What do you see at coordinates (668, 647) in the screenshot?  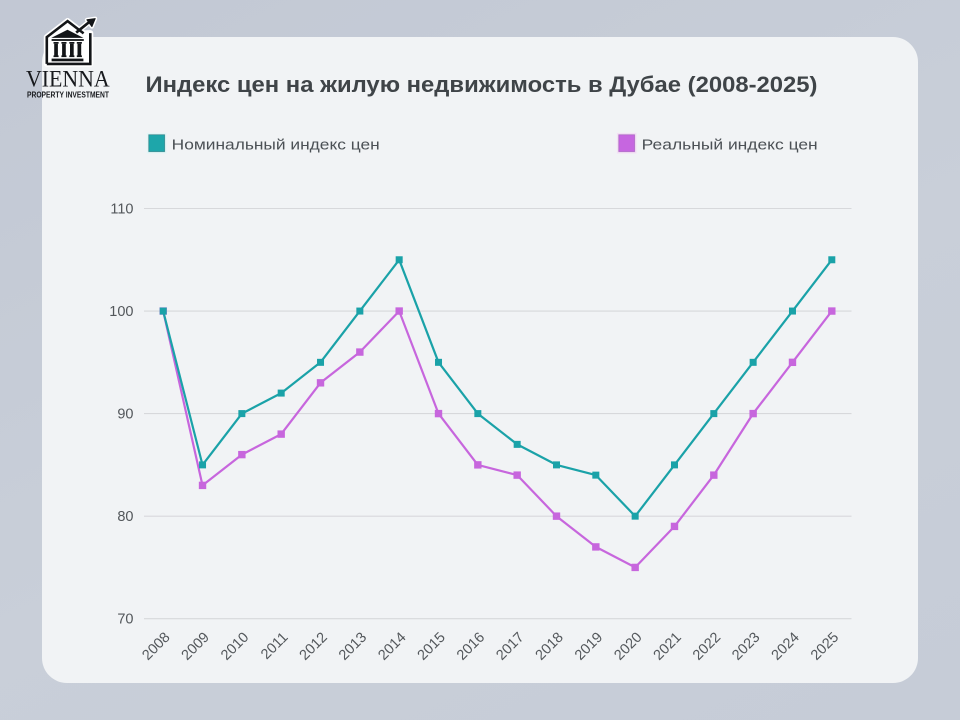 I see `svg-text: 2021` at bounding box center [668, 647].